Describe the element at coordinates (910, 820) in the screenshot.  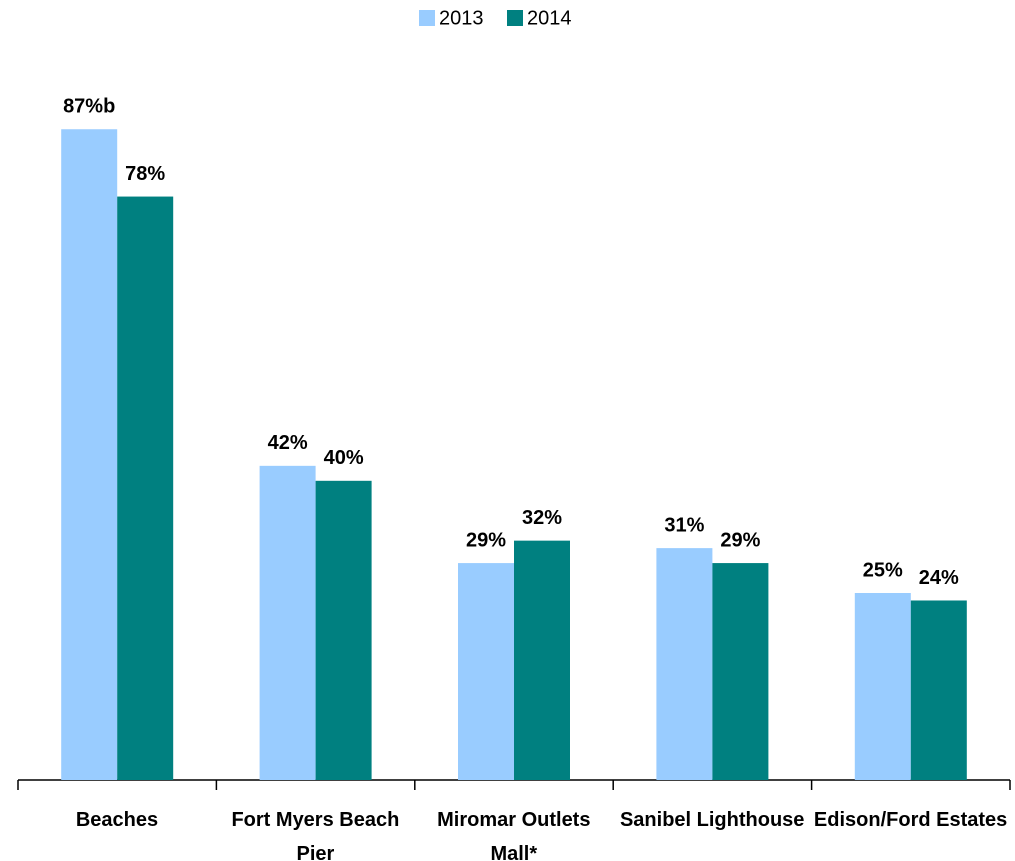
I see `x-tick-label: Edison/Ford Estates` at that location.